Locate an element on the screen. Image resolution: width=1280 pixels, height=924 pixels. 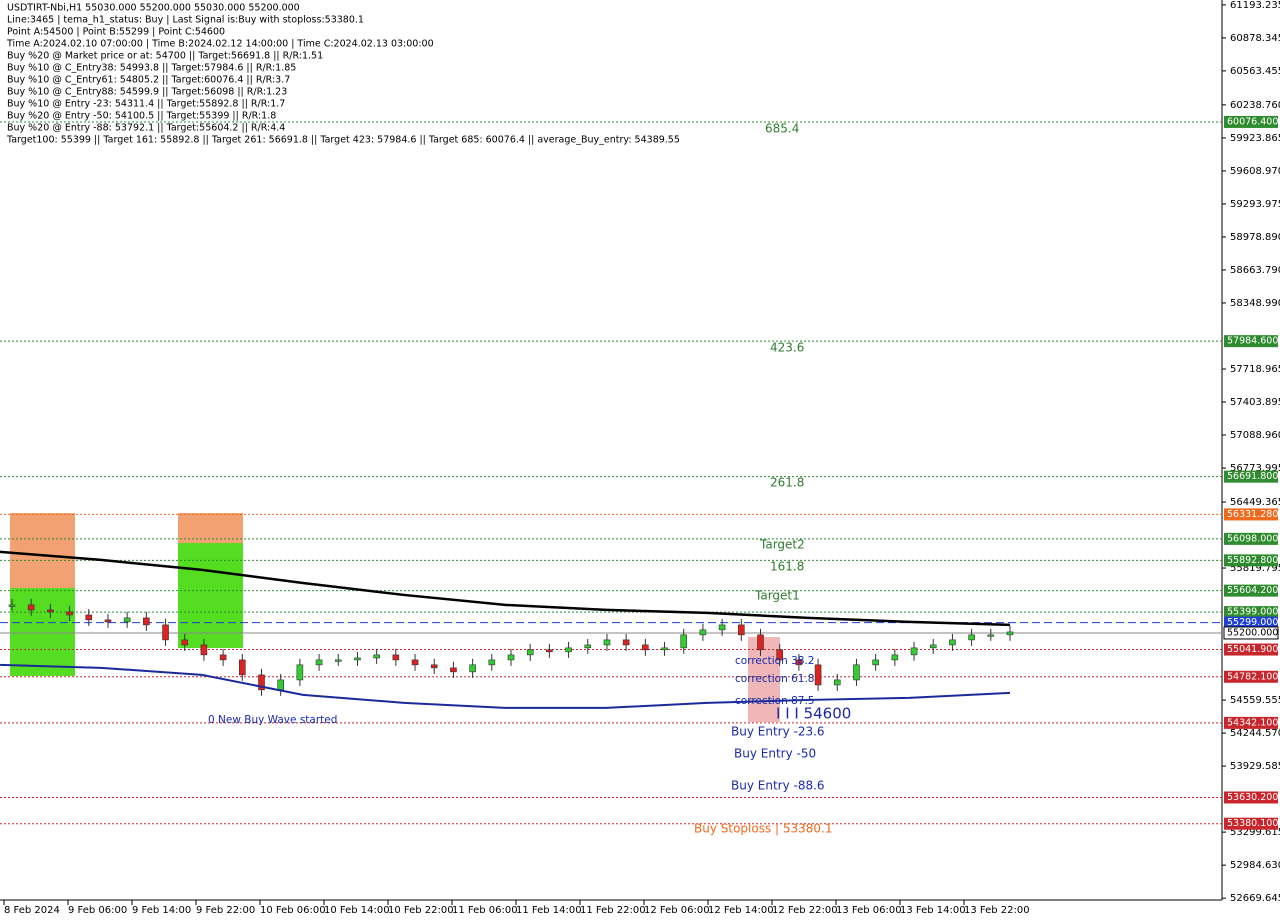
x-tick-label: 9 Feb 14:00 is located at coordinates (161, 910).